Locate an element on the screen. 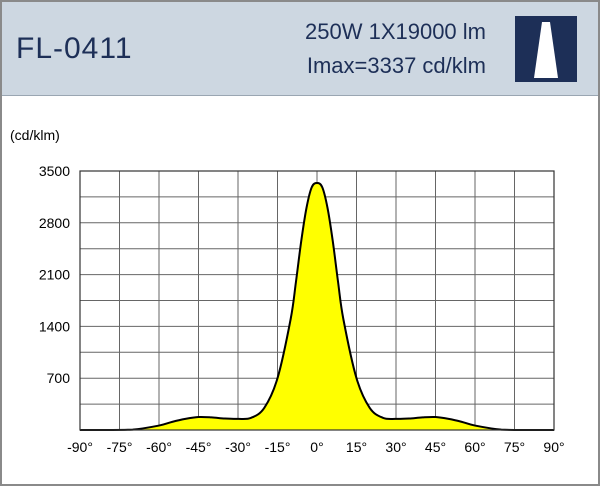  y-tick-label: 2800 is located at coordinates (54, 223).